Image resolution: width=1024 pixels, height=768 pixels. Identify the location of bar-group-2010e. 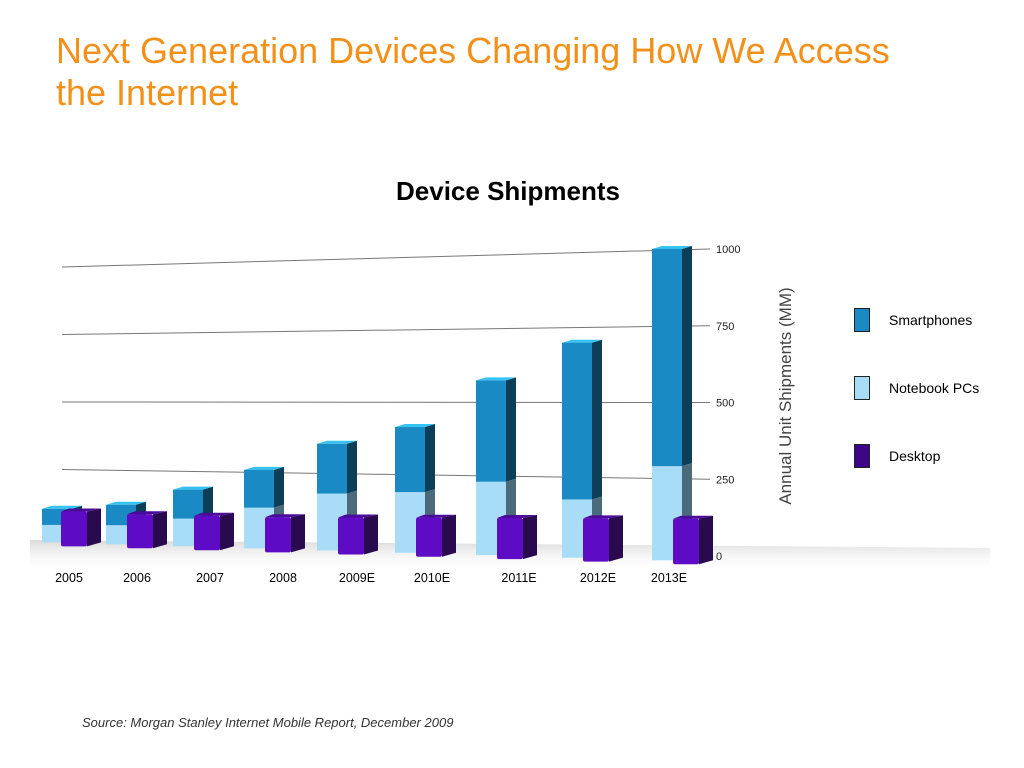
(425, 490).